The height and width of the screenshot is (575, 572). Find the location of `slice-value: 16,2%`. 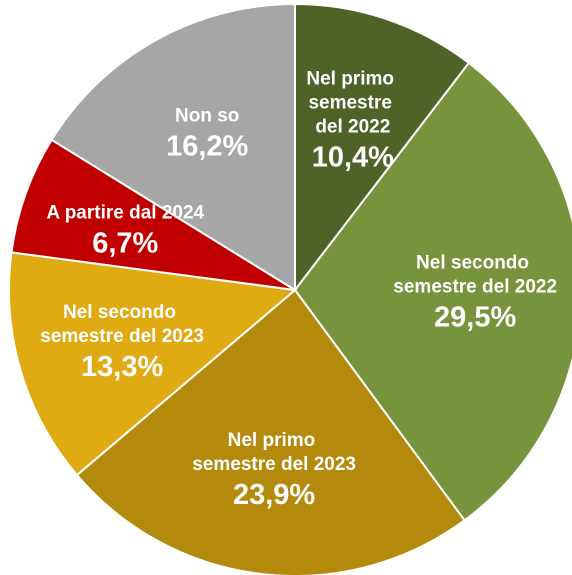

slice-value: 16,2% is located at coordinates (207, 147).